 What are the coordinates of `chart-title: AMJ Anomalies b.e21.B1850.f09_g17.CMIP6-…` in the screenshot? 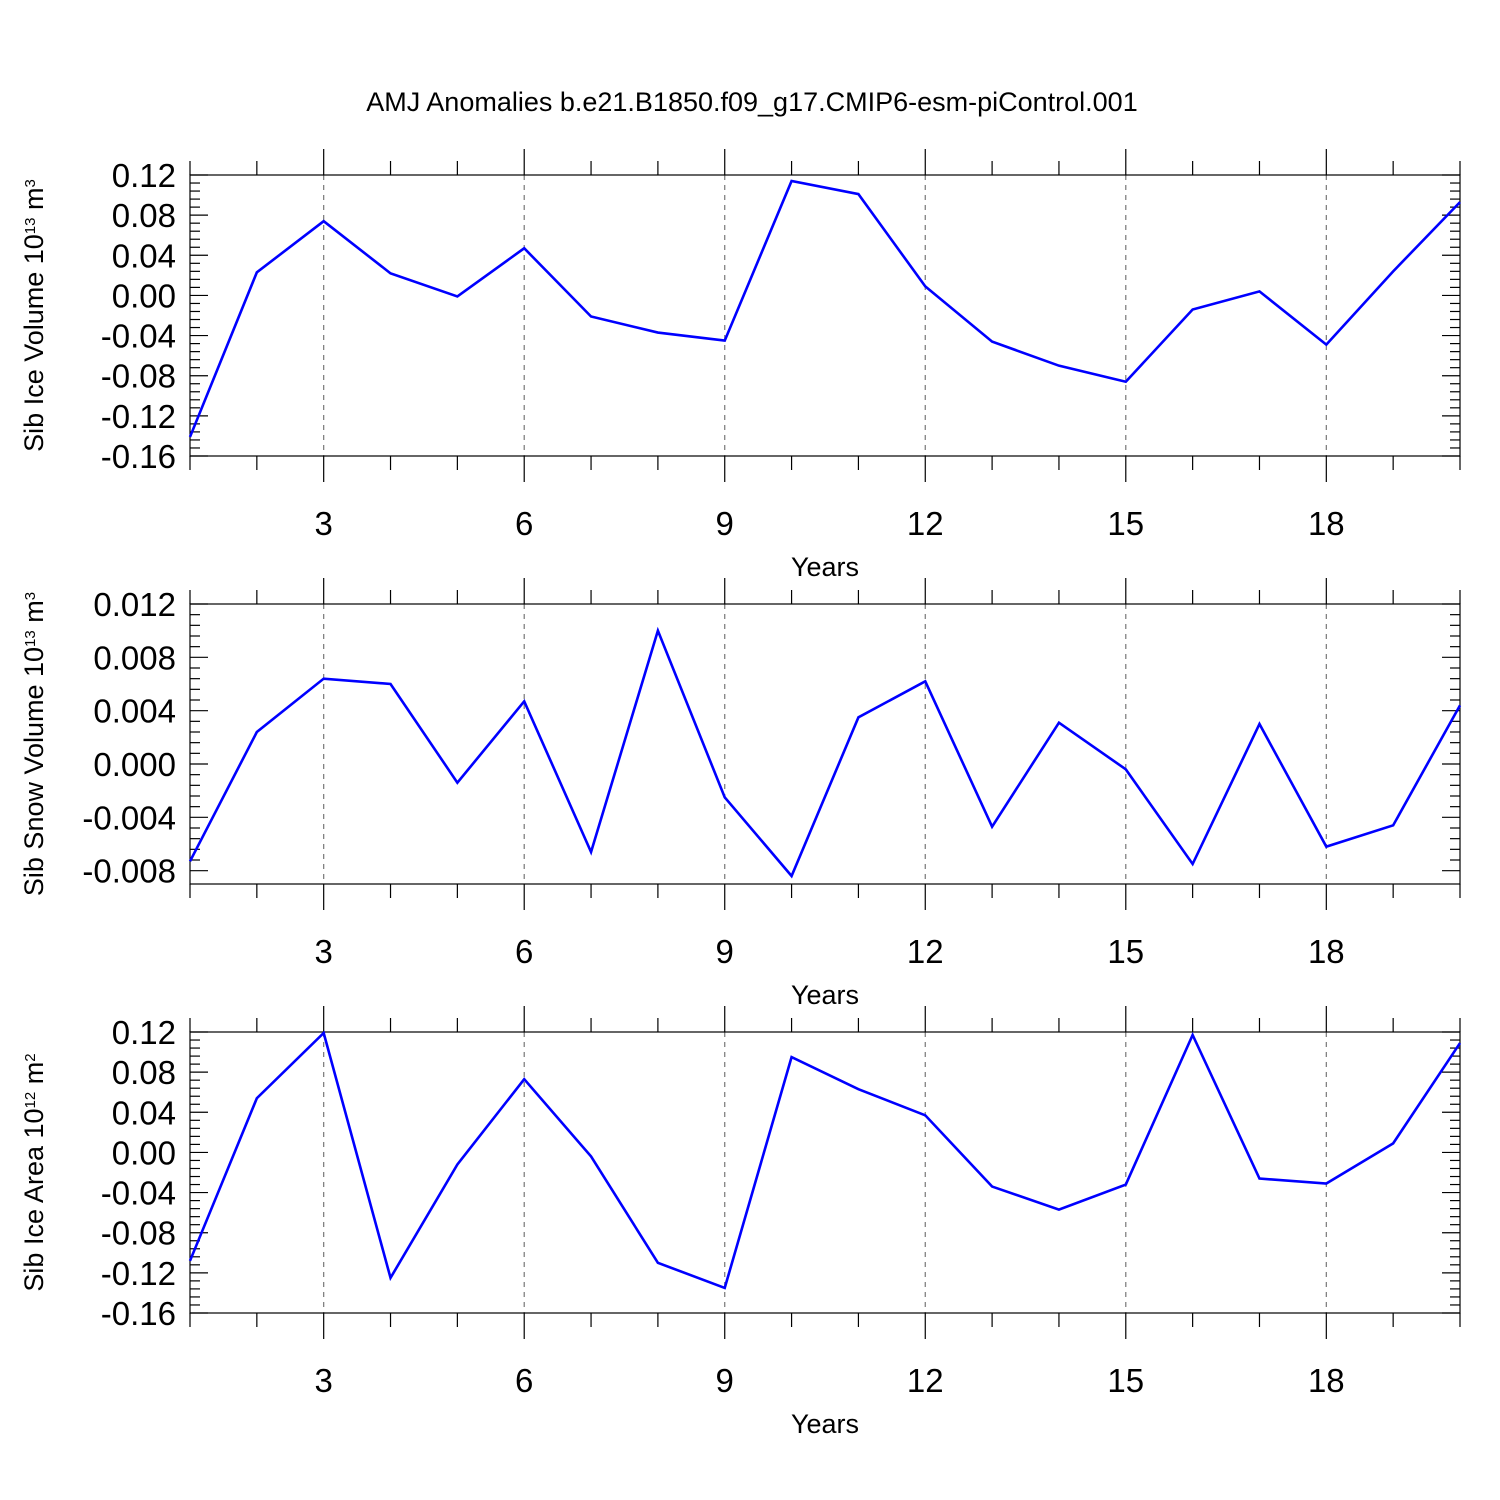 It's located at (751, 102).